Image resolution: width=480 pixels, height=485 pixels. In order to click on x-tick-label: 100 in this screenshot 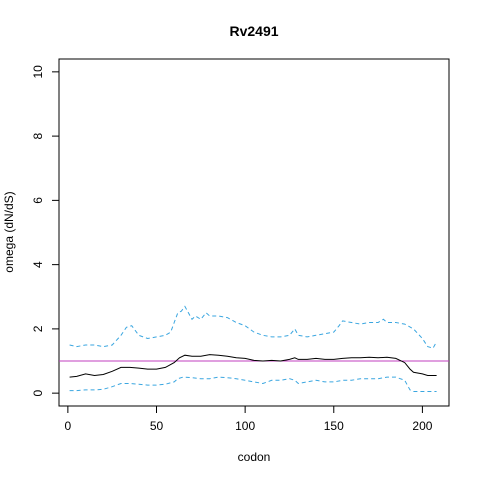, I will do `click(245, 426)`.